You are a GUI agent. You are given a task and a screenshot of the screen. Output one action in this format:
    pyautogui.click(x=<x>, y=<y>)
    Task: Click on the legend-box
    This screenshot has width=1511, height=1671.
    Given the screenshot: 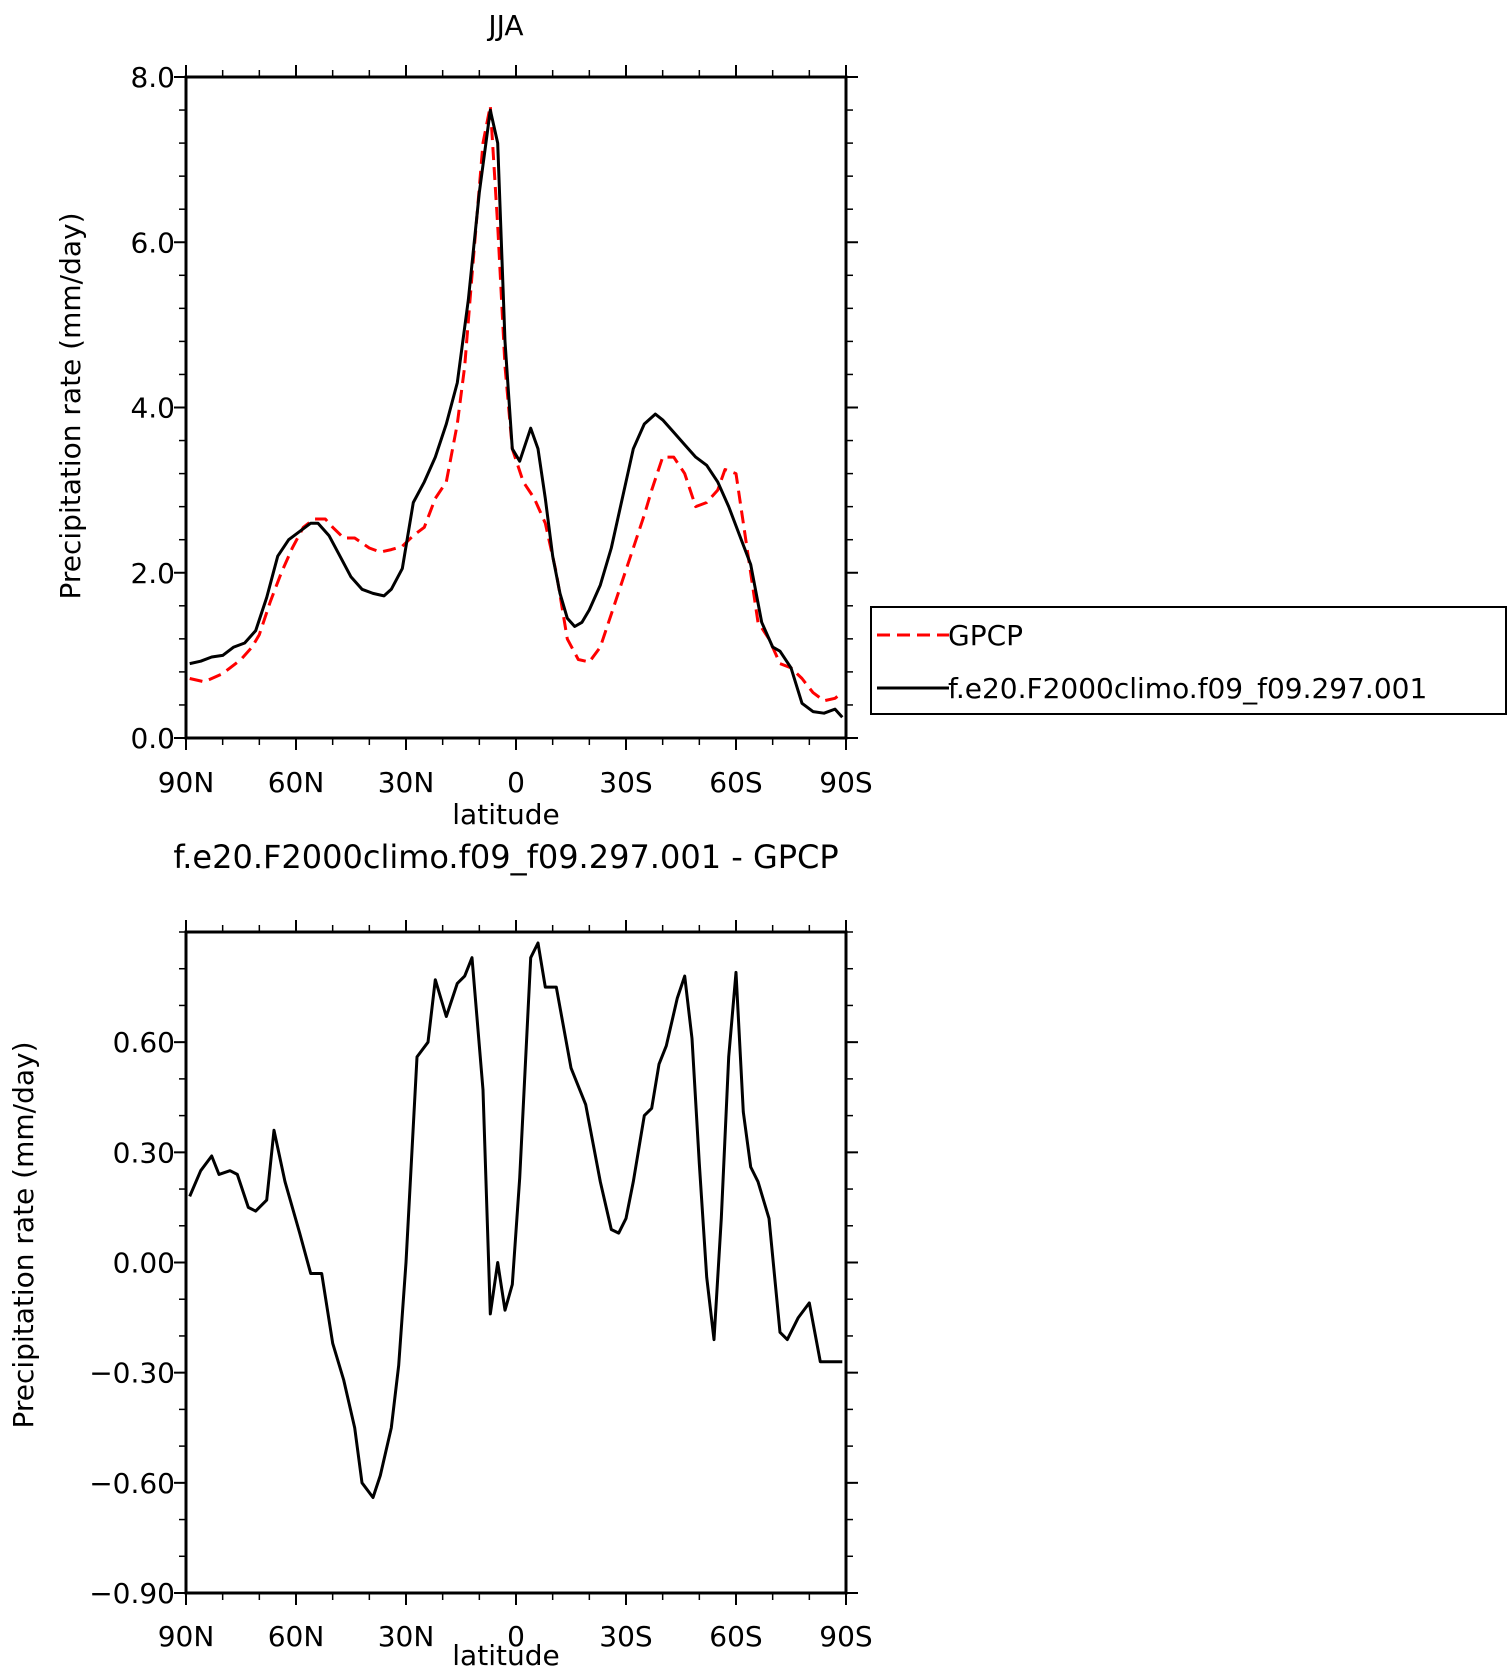 What is the action you would take?
    pyautogui.click(x=1188, y=660)
    